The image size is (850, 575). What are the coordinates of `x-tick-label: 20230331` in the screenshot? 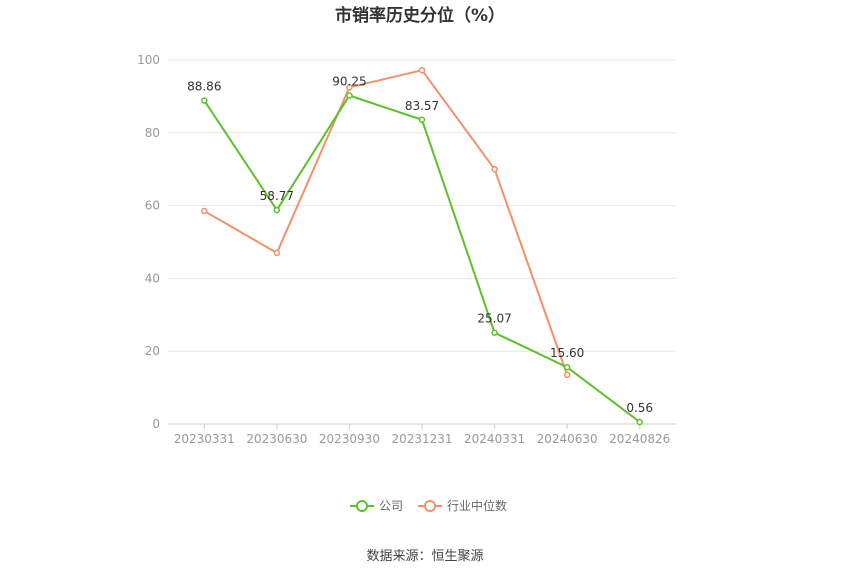 It's located at (204, 439).